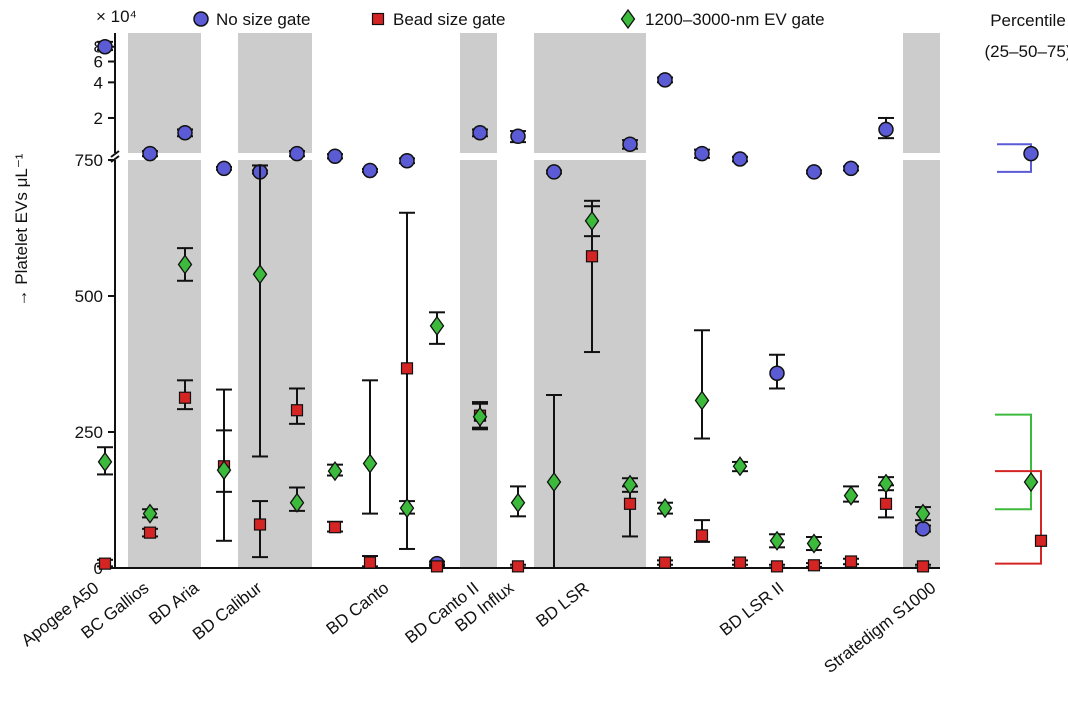  What do you see at coordinates (449, 19) in the screenshot?
I see `legend-label: Bead size gate` at bounding box center [449, 19].